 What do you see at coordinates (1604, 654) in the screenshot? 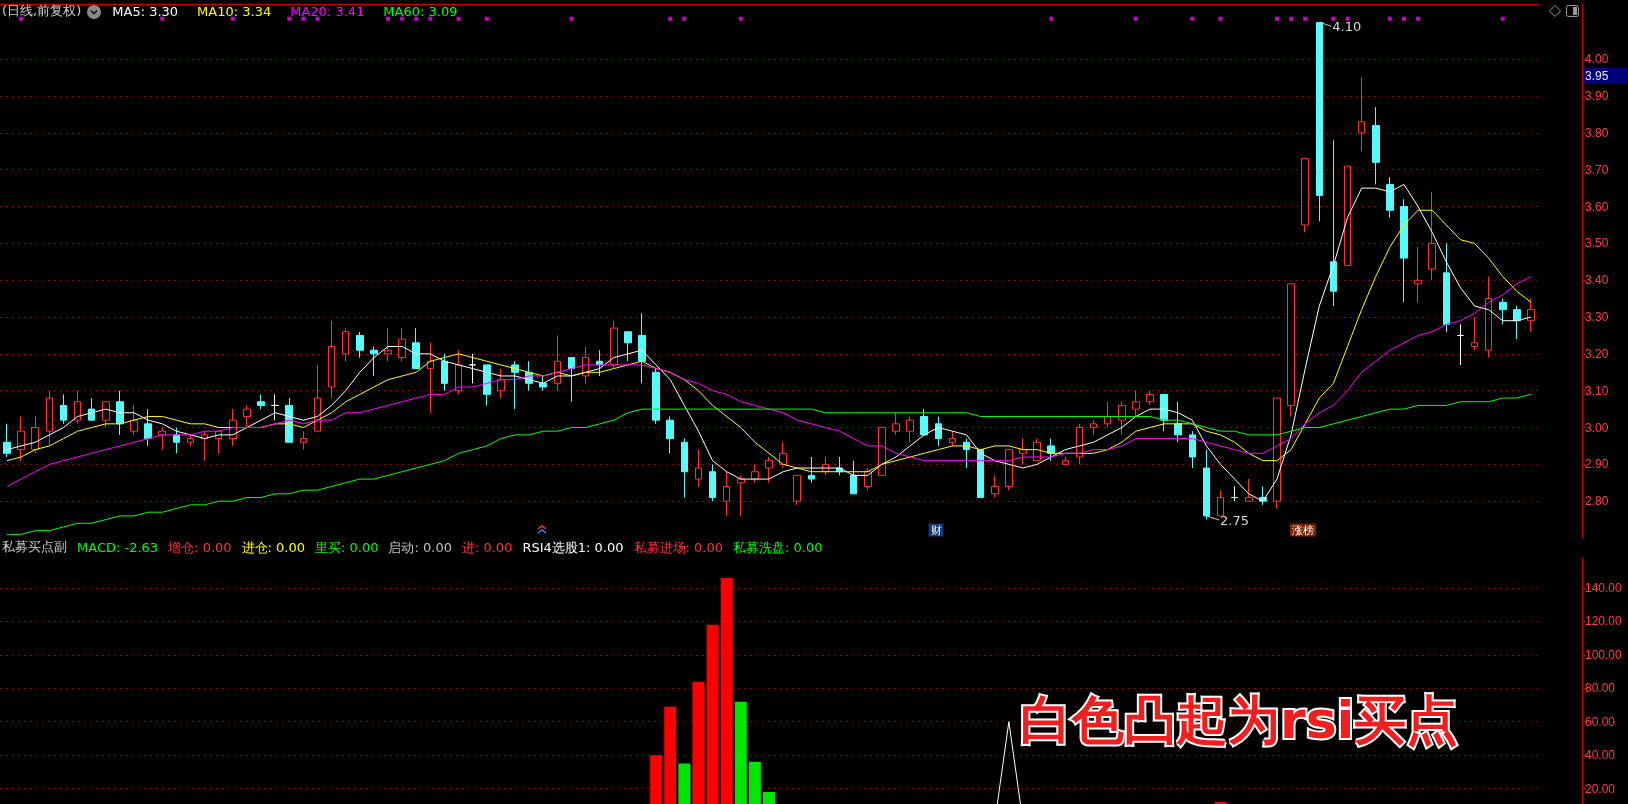
I see `y-tick-label: 100.00` at bounding box center [1604, 654].